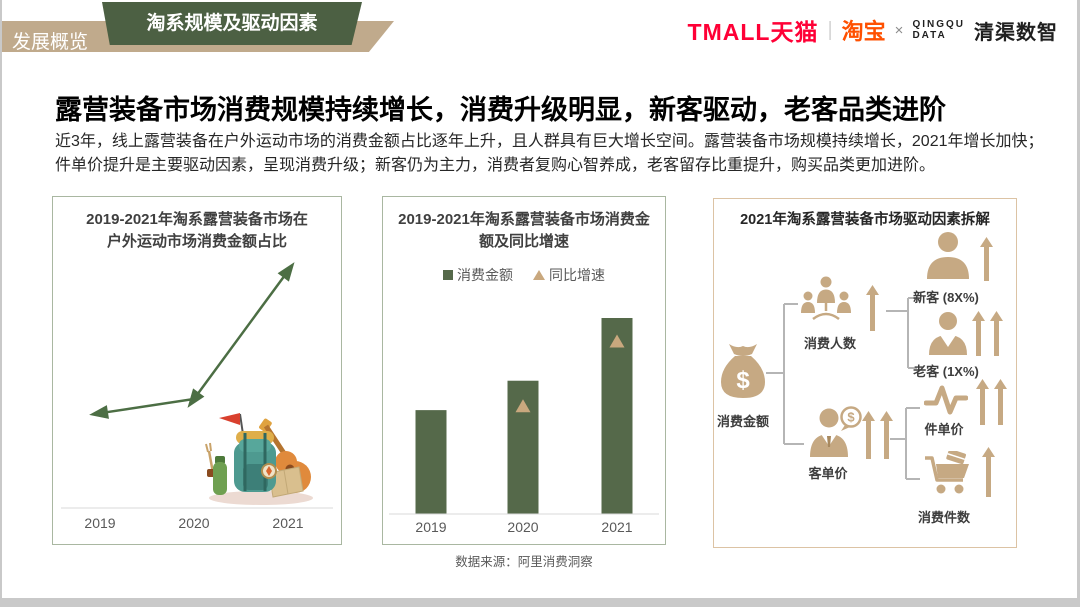  What do you see at coordinates (944, 429) in the screenshot?
I see `driver-label-unit-price: 件单价` at bounding box center [944, 429].